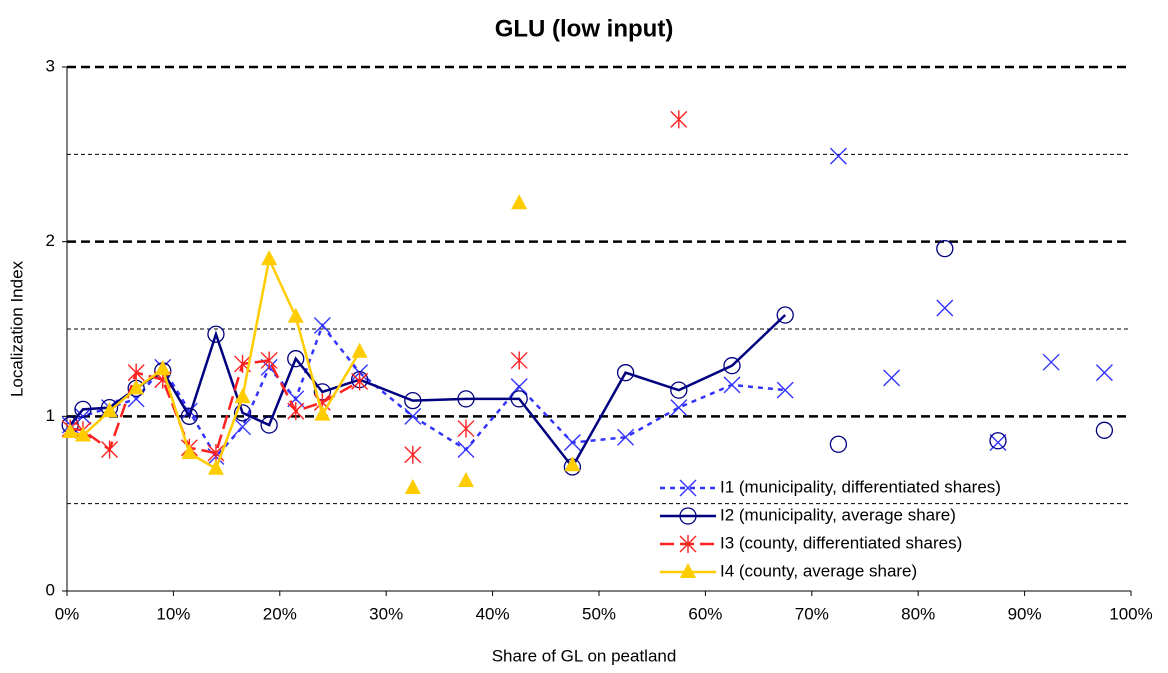  What do you see at coordinates (493, 613) in the screenshot?
I see `x-tick-label: 40%` at bounding box center [493, 613].